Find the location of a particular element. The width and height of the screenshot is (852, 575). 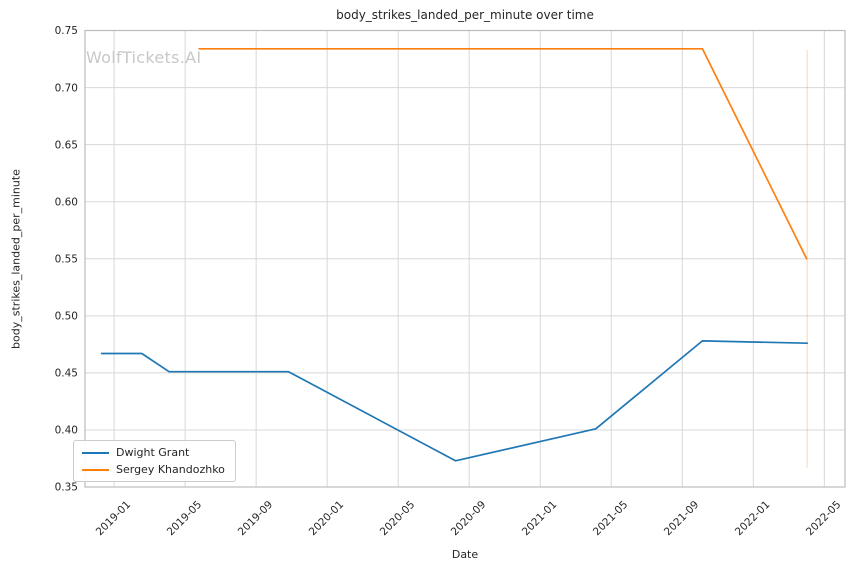

x-tick-label: 2021-01 is located at coordinates (540, 519).